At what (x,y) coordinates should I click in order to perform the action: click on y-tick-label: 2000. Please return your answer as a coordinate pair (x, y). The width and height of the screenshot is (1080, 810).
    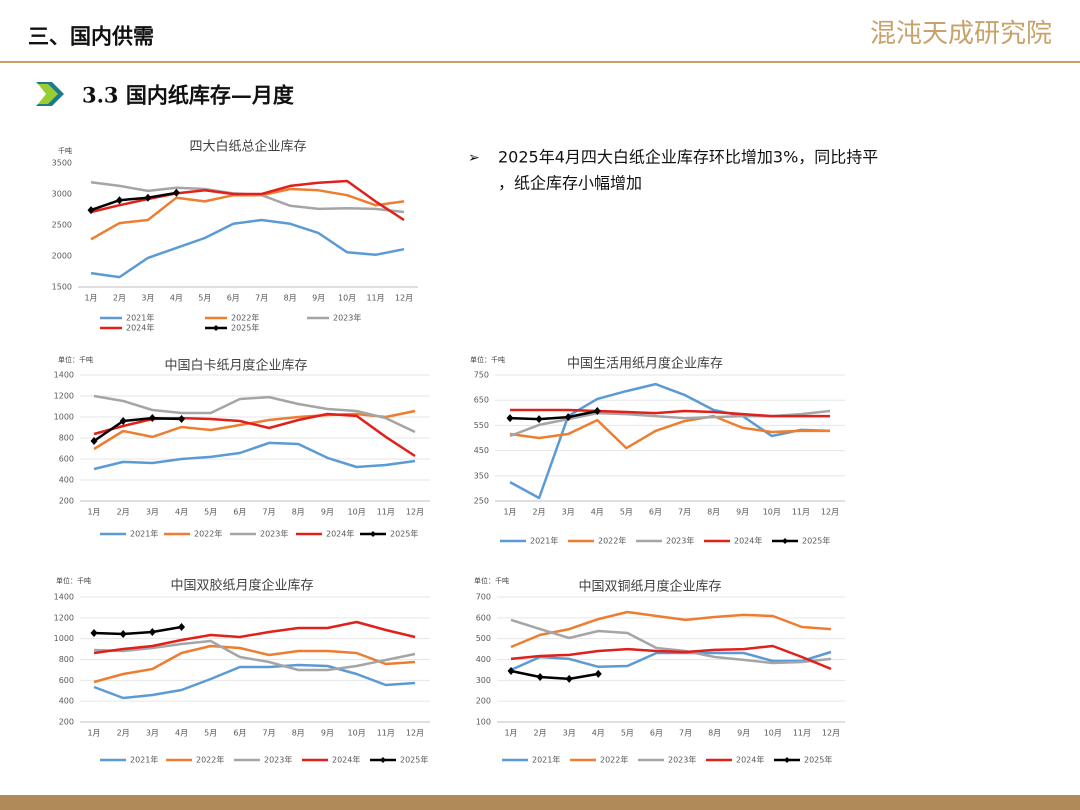
    Looking at the image, I should click on (62, 256).